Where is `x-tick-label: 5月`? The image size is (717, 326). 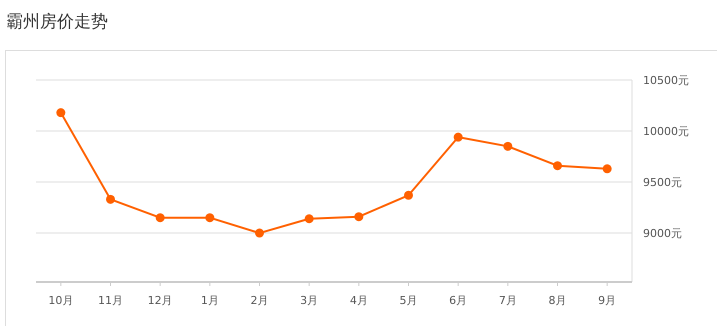 x-tick-label: 5月 is located at coordinates (409, 300).